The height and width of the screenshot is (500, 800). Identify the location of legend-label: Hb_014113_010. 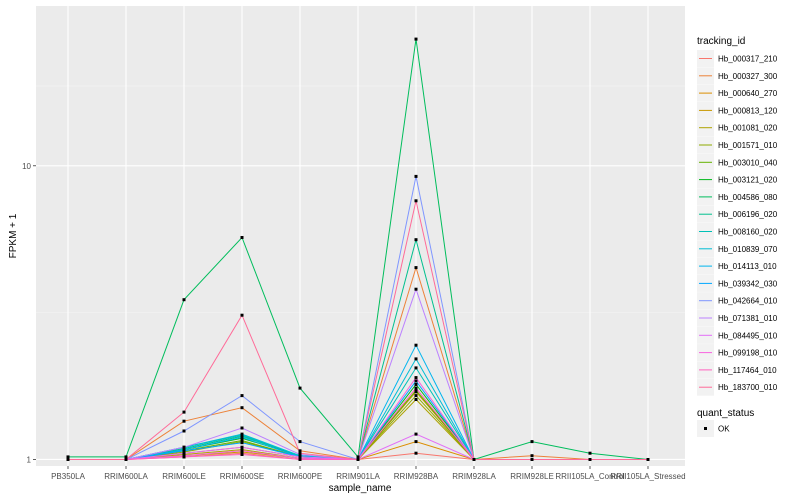
(747, 266).